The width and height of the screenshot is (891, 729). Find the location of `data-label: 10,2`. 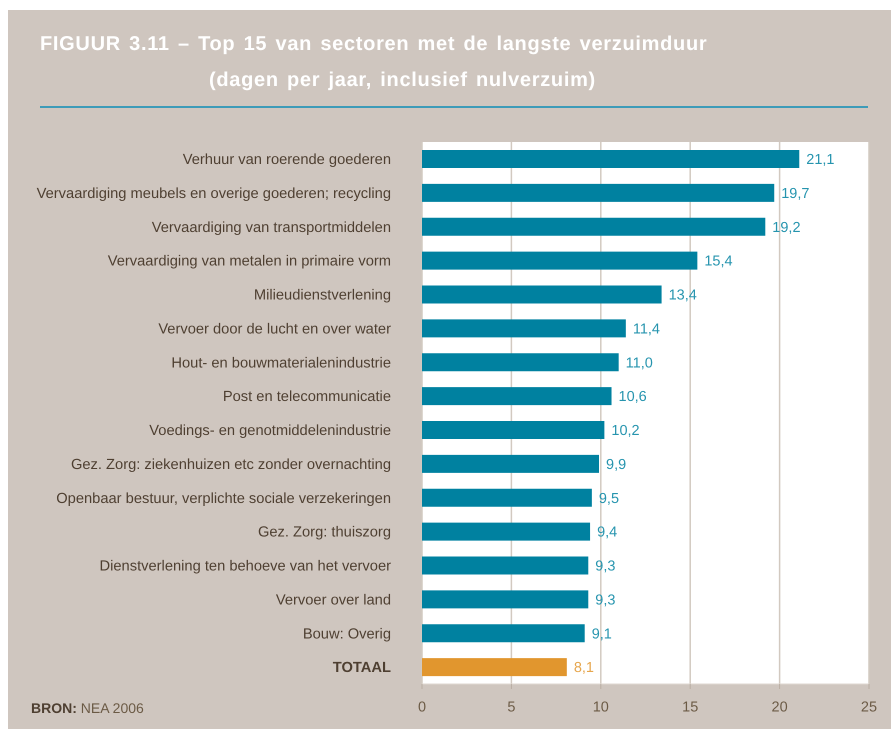

data-label: 10,2 is located at coordinates (625, 431).